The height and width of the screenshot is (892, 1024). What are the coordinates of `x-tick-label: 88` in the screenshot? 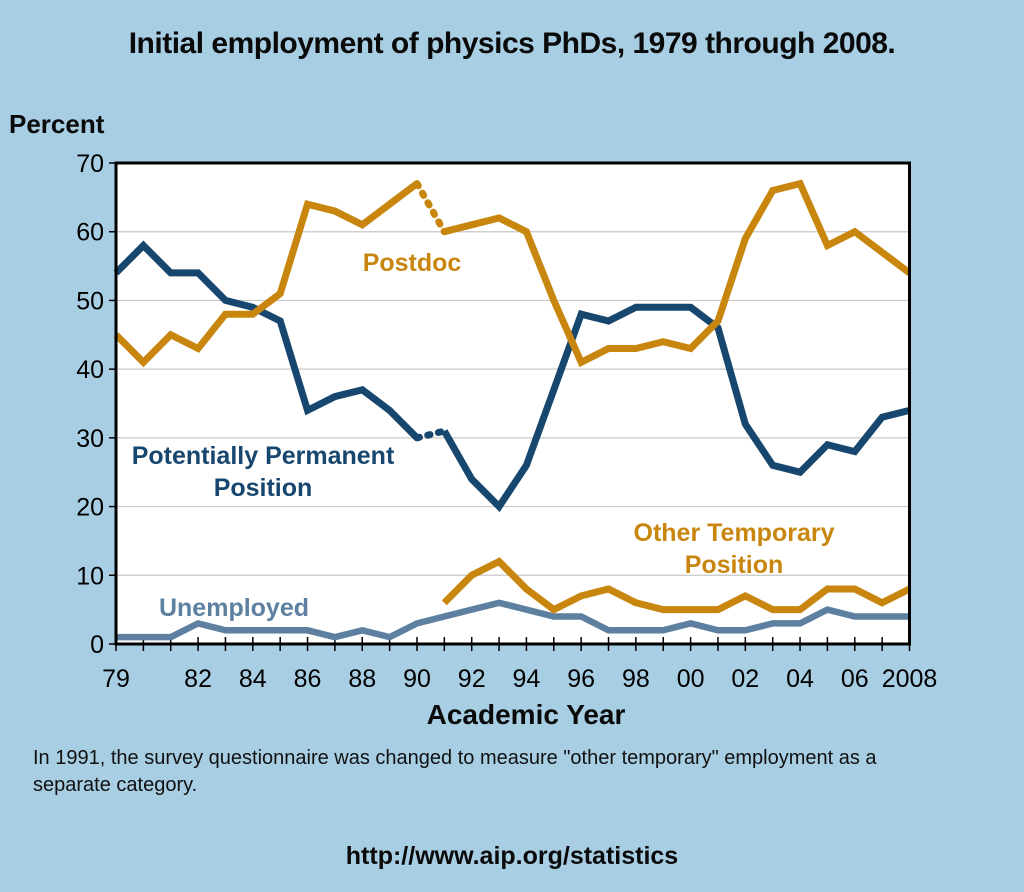 It's located at (362, 679).